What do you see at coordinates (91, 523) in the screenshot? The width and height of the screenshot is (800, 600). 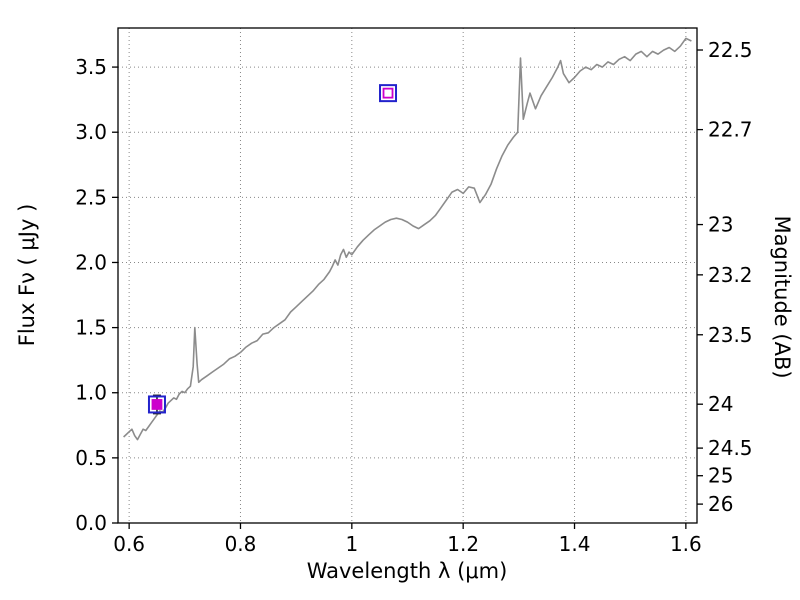 I see `y-tick-label: 0.0` at bounding box center [91, 523].